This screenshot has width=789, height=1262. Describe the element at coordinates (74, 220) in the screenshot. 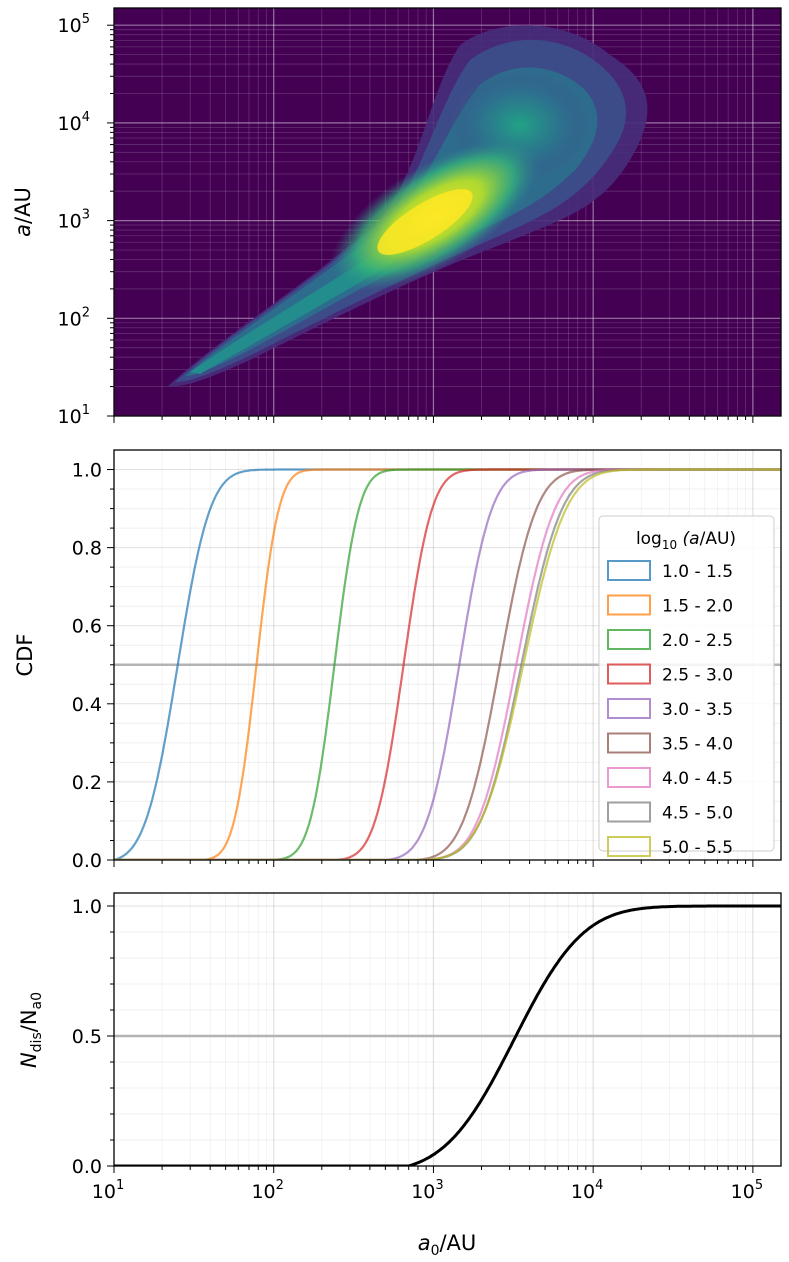

I see `y-tick-label: 10³` at that location.